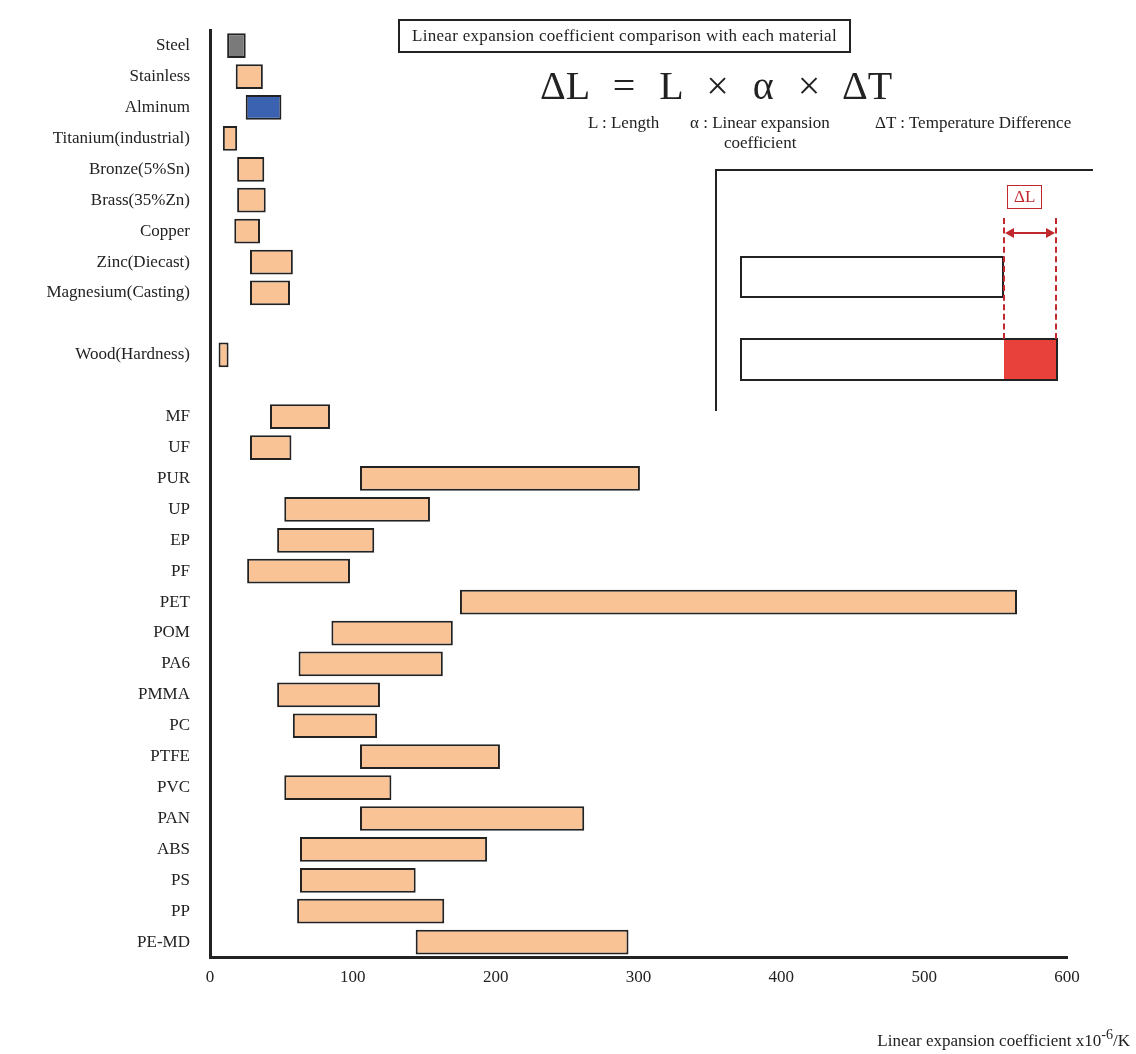 Image resolution: width=1136 pixels, height=1054 pixels. What do you see at coordinates (210, 977) in the screenshot?
I see `x-tick-label: 0` at bounding box center [210, 977].